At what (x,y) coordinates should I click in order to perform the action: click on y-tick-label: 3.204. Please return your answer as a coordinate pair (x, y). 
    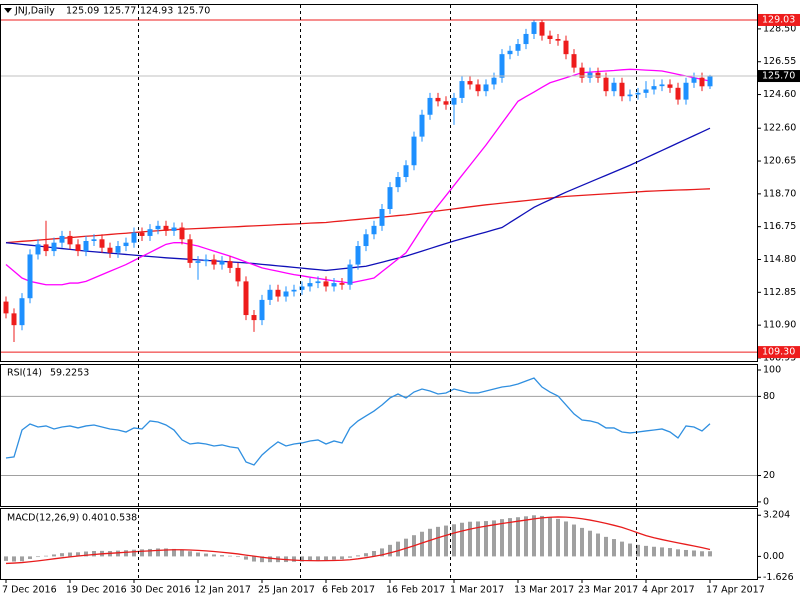
    Looking at the image, I should click on (776, 515).